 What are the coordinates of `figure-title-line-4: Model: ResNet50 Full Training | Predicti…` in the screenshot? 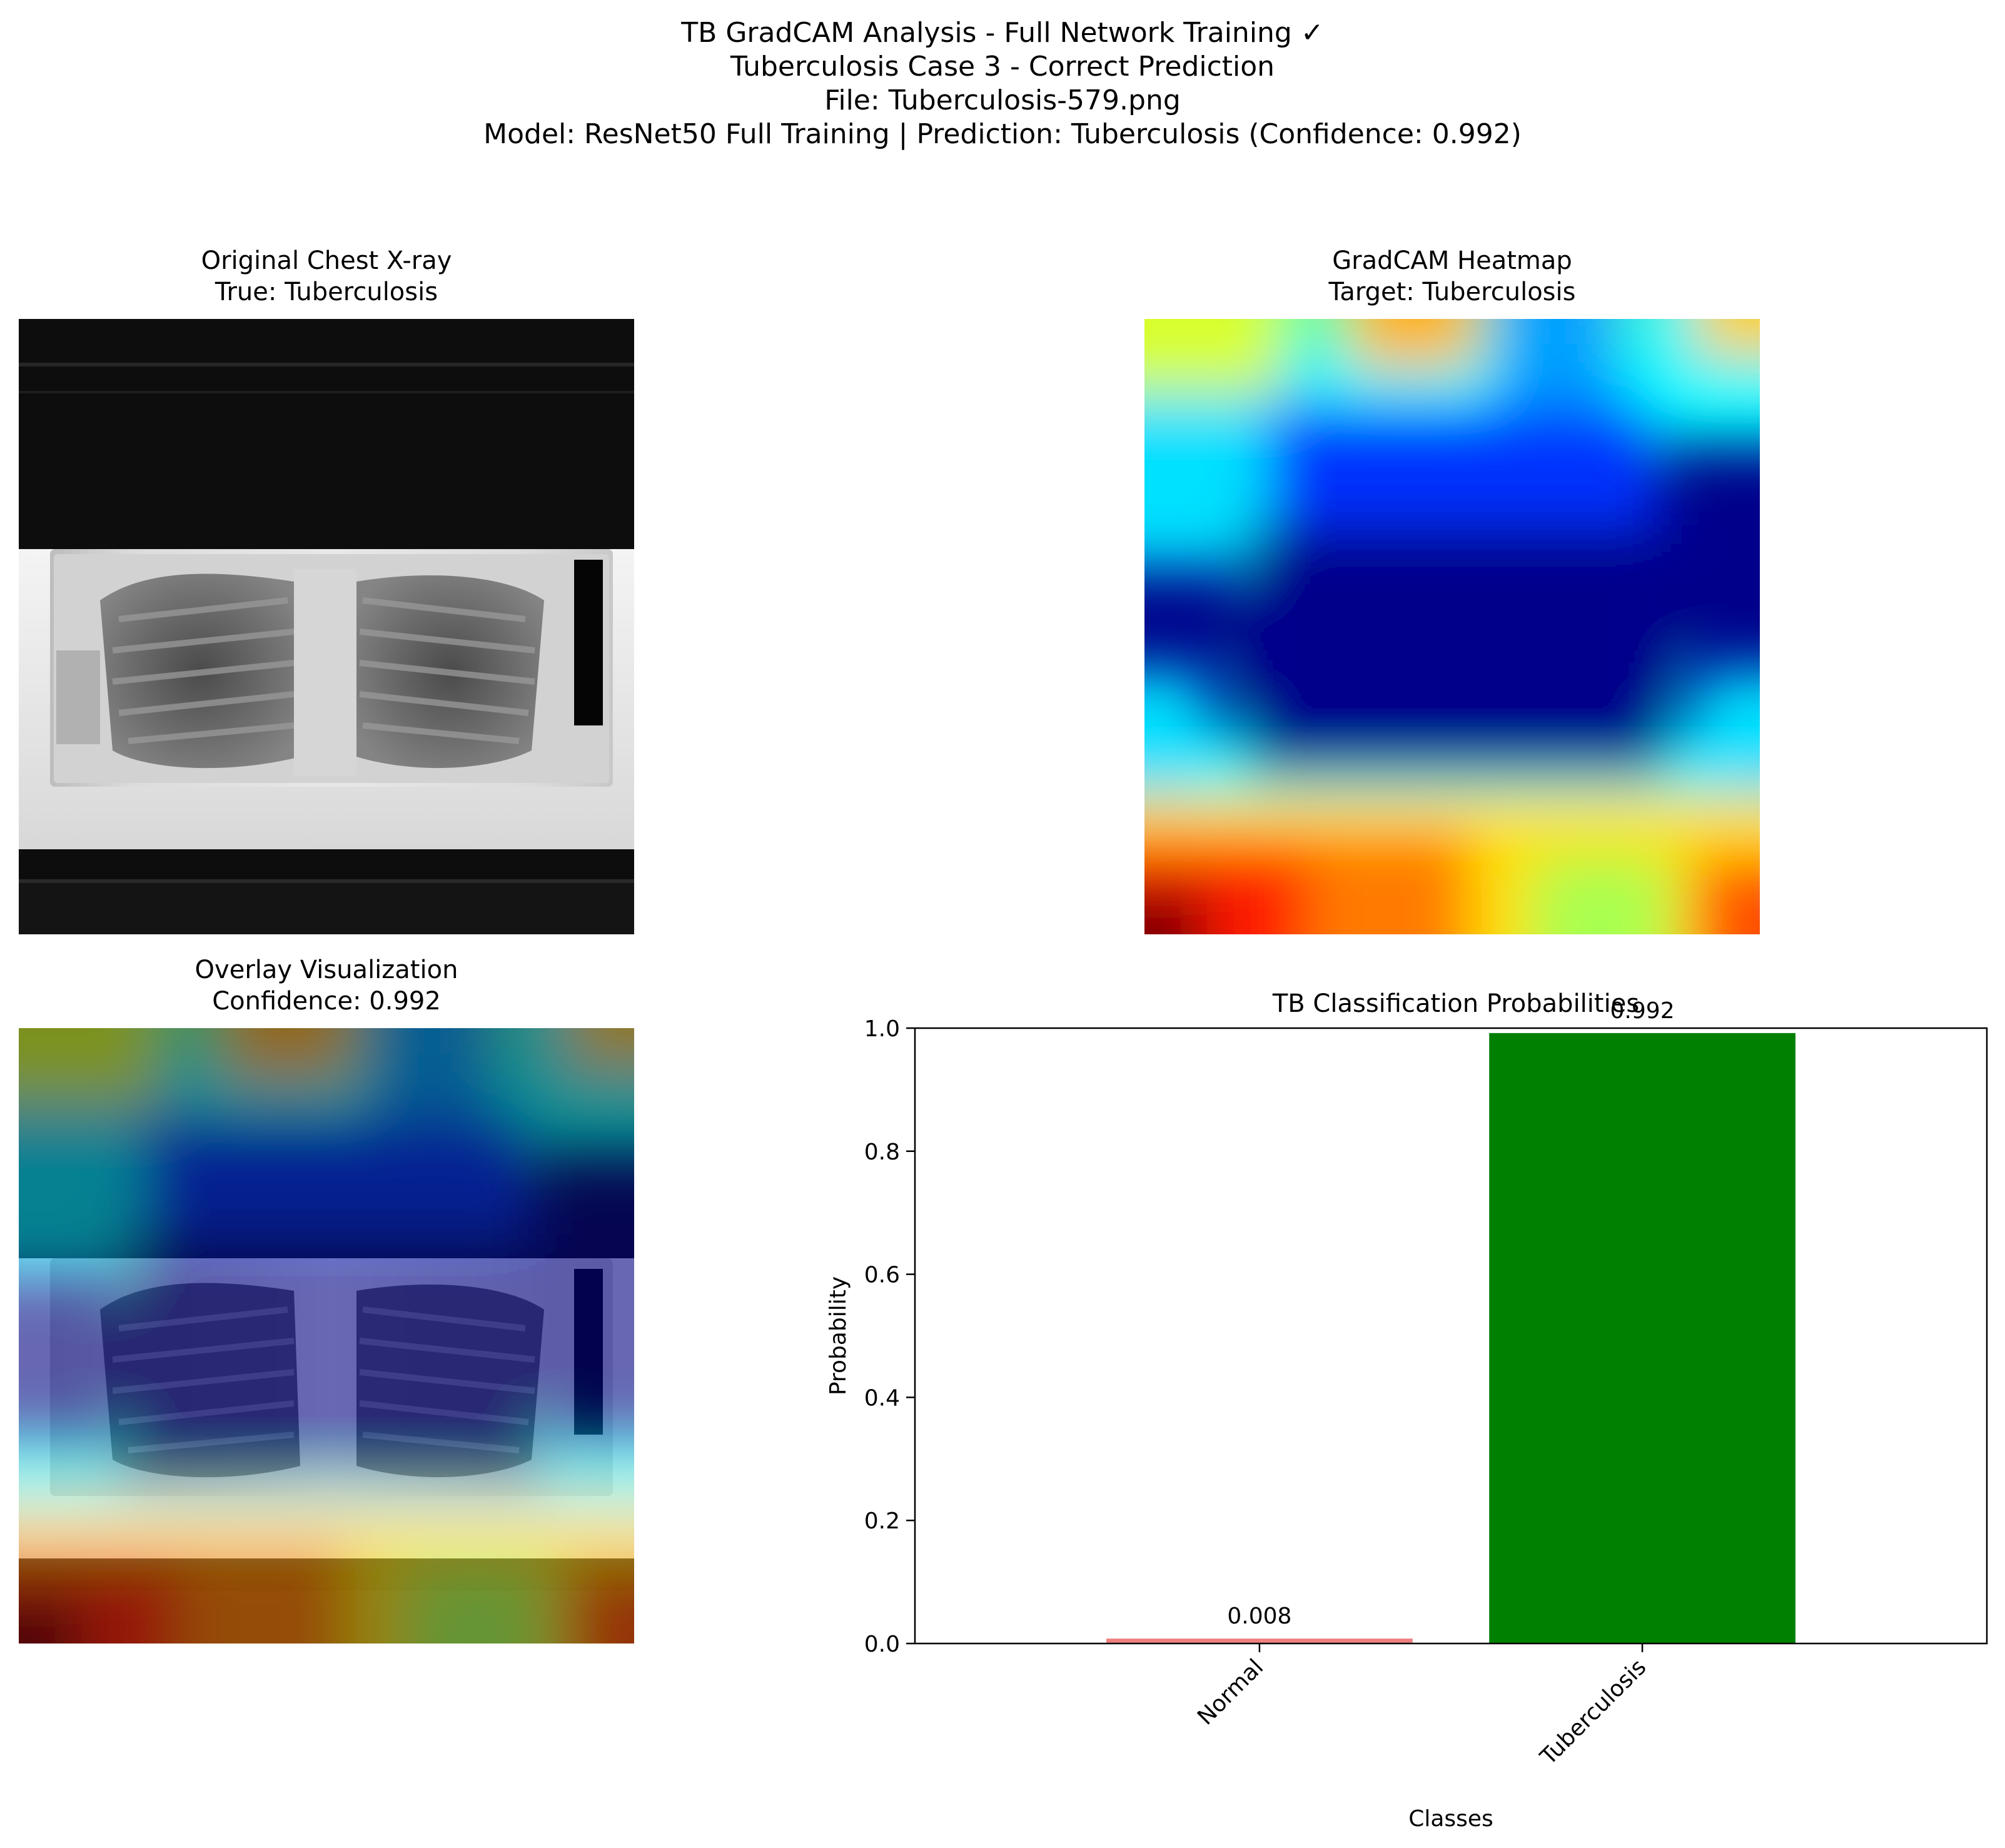 It's located at (1002, 134).